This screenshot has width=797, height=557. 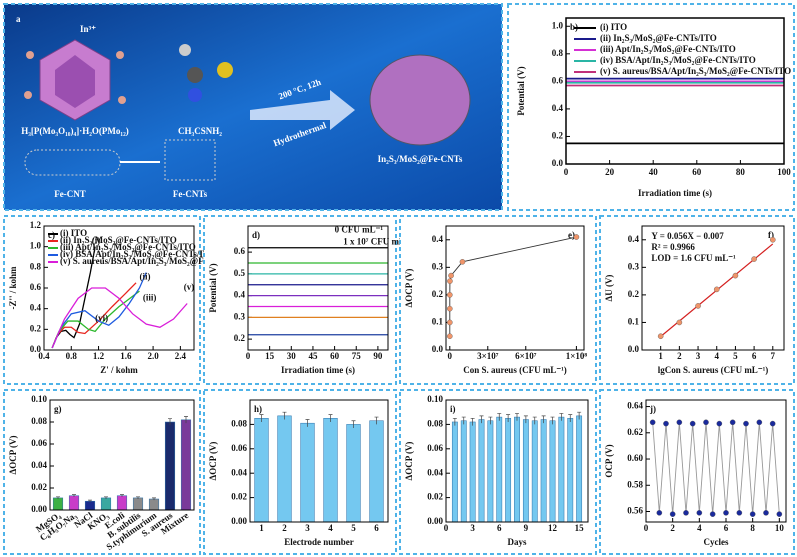 I want to click on x-tick-label: 15, so click(x=270, y=356).